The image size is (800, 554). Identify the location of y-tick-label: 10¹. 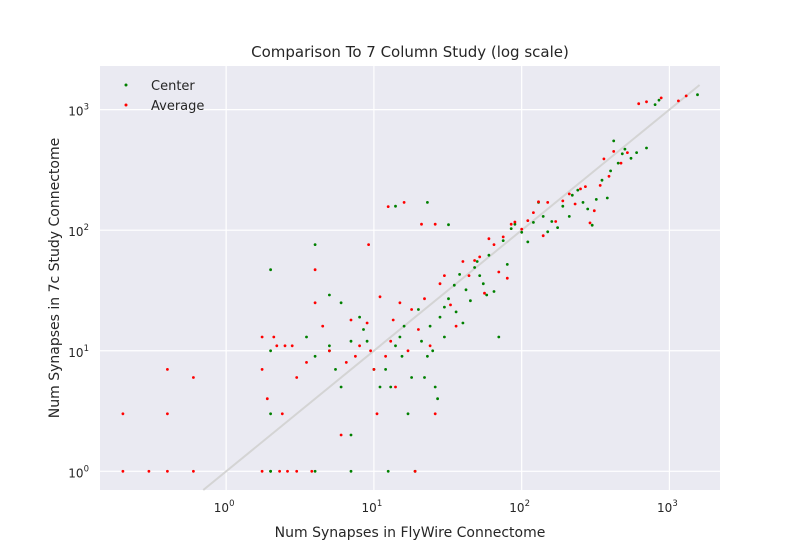
(78, 352).